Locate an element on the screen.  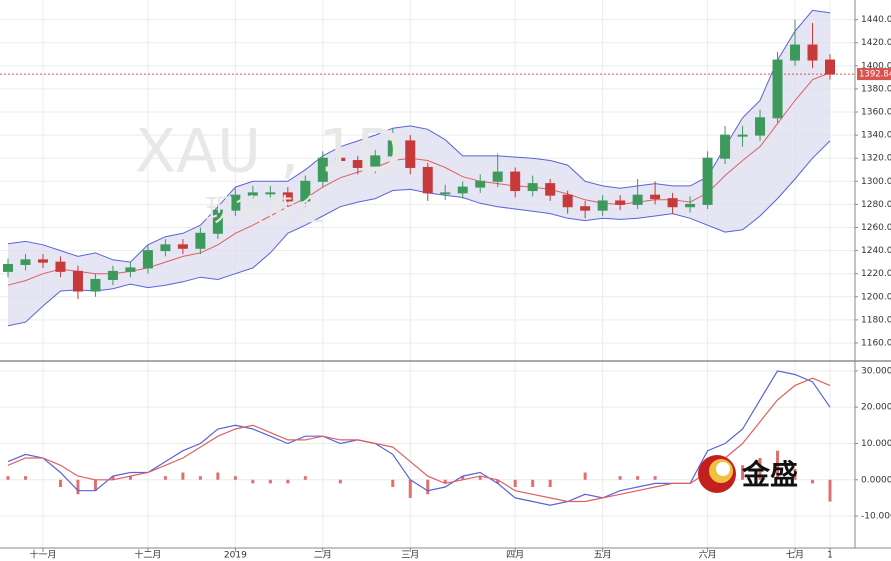
y-tick-label: 1420.00 is located at coordinates (876, 43).